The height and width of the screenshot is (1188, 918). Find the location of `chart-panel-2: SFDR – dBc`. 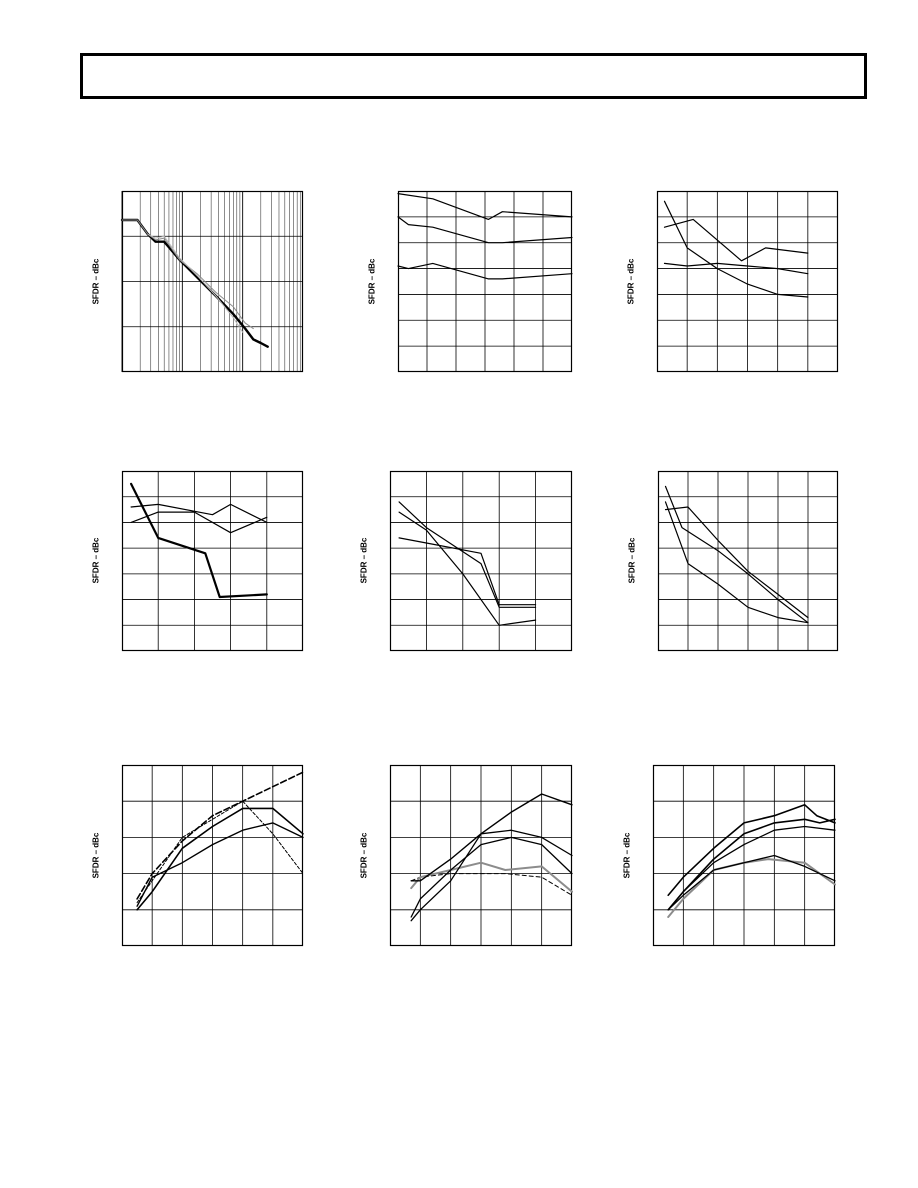

chart-panel-2: SFDR – dBc is located at coordinates (470, 281).